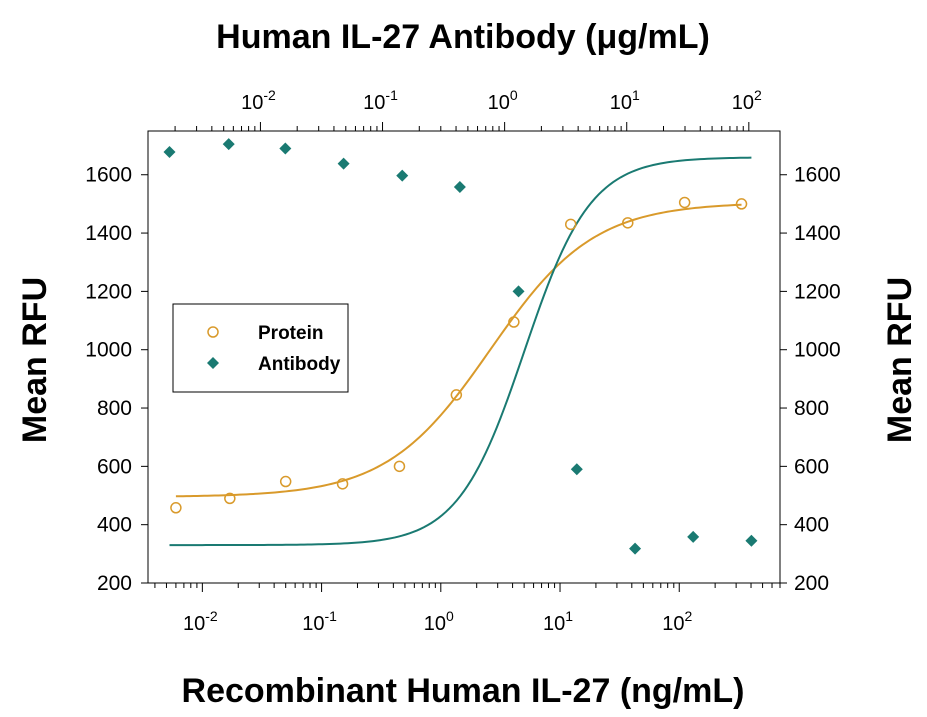 The image size is (927, 717). I want to click on x-top-tick-label: 10⁻², so click(258, 100).